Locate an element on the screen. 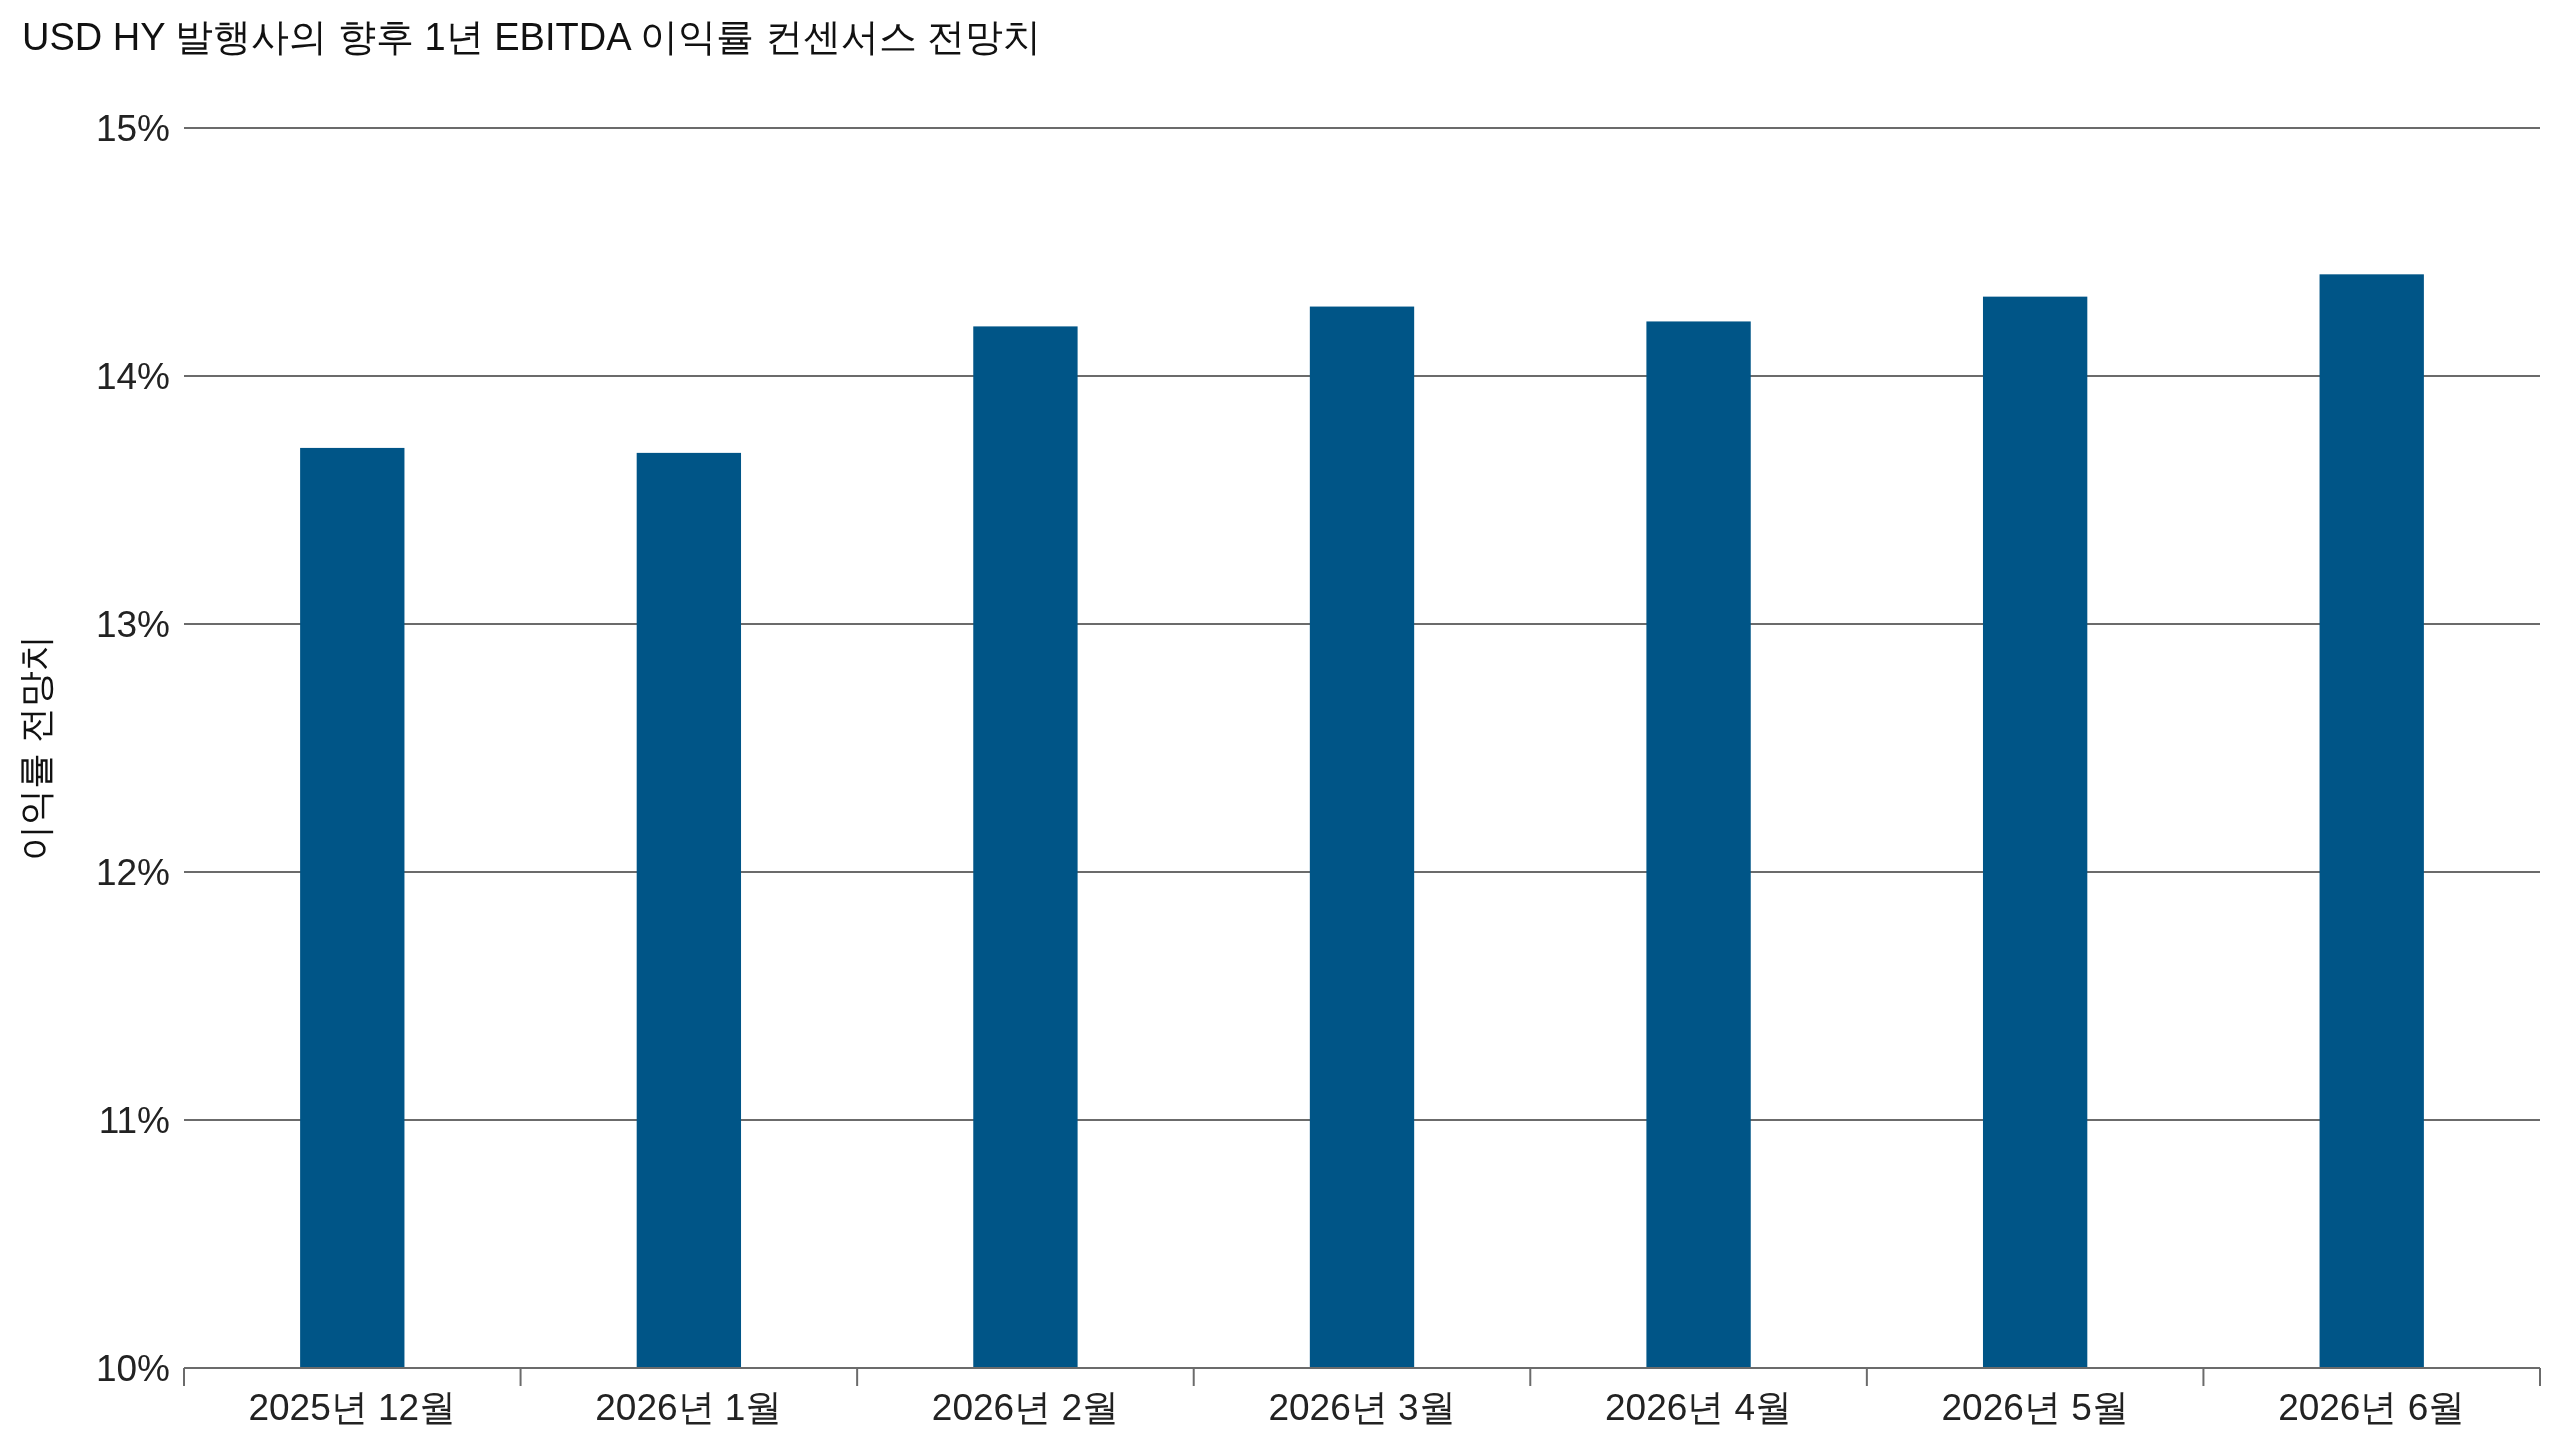 This screenshot has height=1440, width=2560. y-tick-label: 11% is located at coordinates (134, 1120).